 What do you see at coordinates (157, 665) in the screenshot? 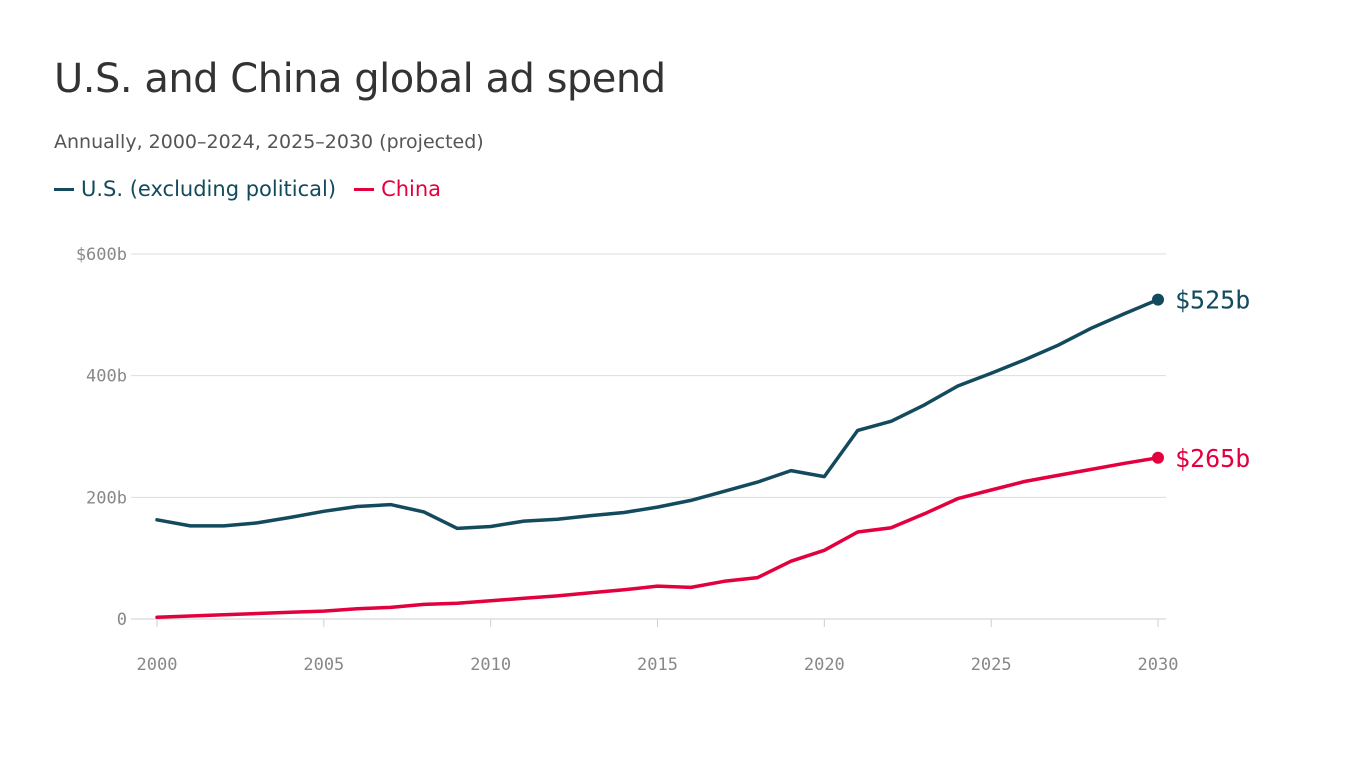
I see `x-tick-label: 2000` at bounding box center [157, 665].